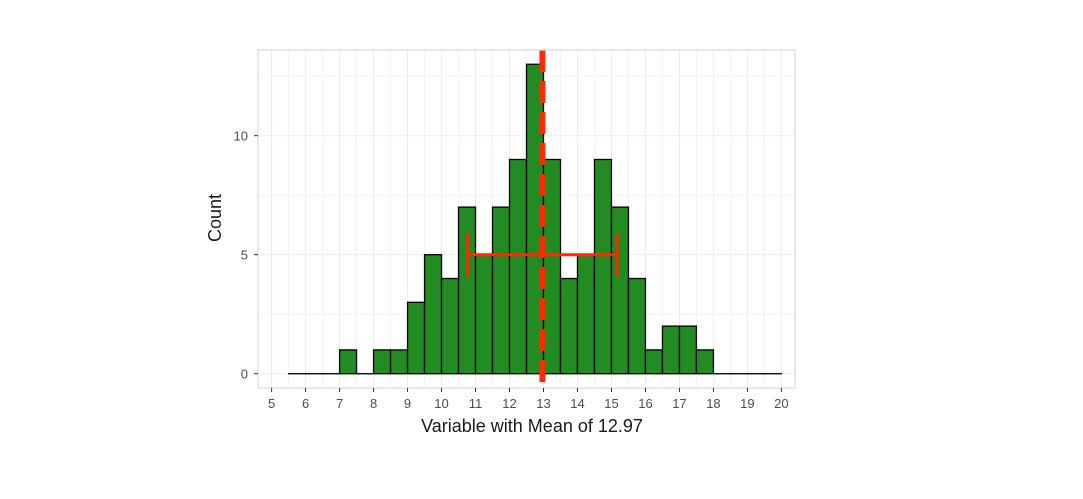 The height and width of the screenshot is (499, 1083). I want to click on y-axis-ticks: 0 5 10, so click(246, 255).